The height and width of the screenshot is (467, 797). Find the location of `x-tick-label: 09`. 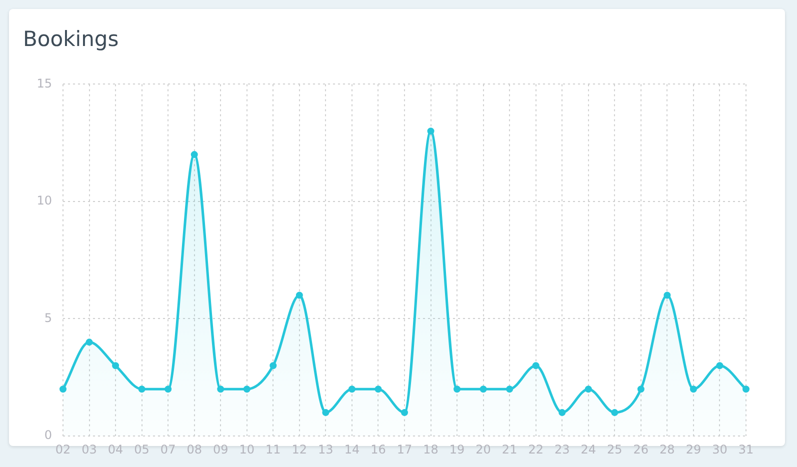

x-tick-label: 09 is located at coordinates (220, 449).